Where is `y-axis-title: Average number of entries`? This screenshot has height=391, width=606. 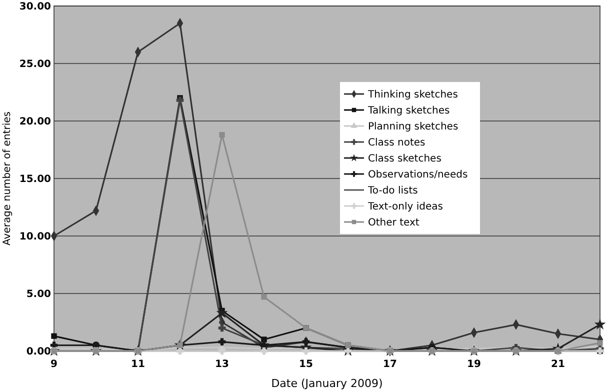
y-axis-title: Average number of entries is located at coordinates (7, 179).